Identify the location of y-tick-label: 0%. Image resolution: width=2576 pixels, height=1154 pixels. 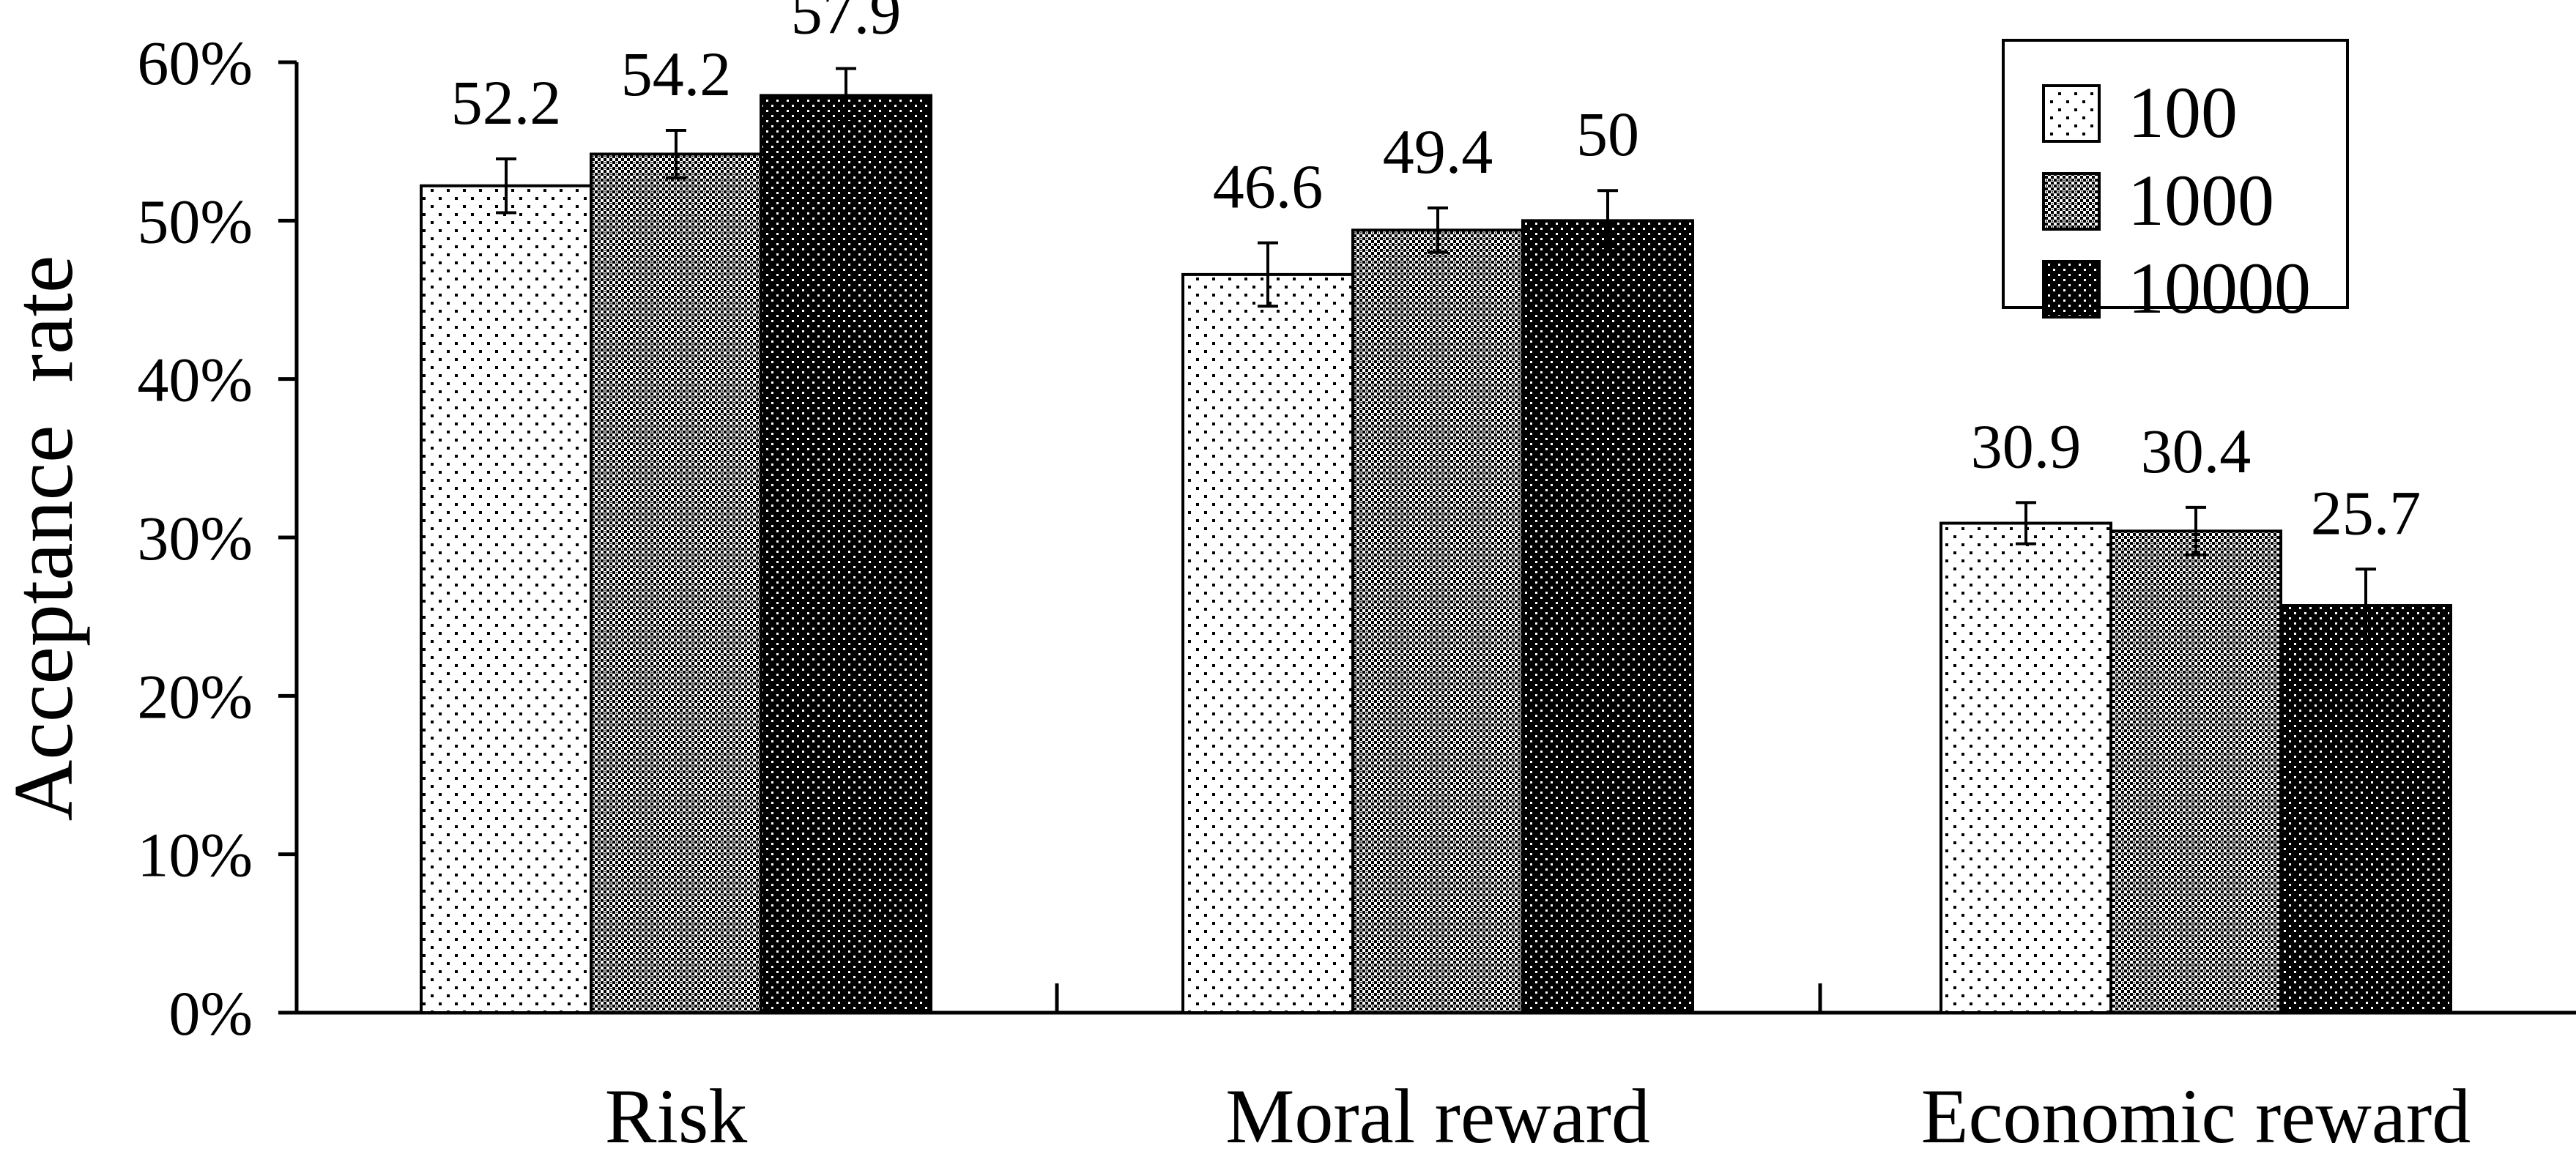
(210, 1014).